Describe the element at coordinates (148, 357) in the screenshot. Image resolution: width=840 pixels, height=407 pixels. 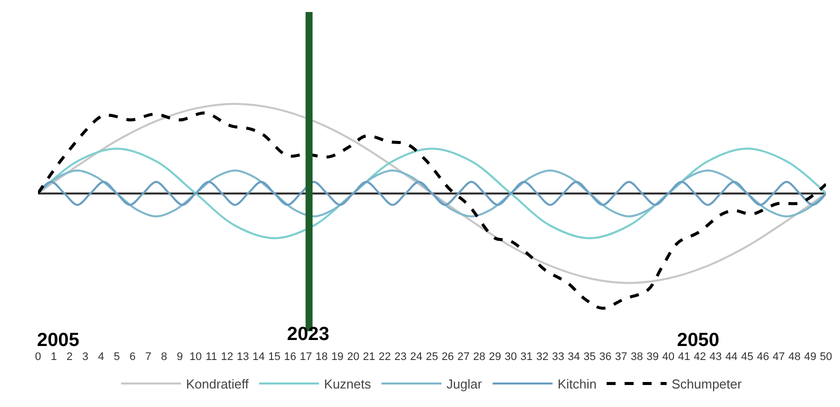
I see `x-tick-label: 7` at that location.